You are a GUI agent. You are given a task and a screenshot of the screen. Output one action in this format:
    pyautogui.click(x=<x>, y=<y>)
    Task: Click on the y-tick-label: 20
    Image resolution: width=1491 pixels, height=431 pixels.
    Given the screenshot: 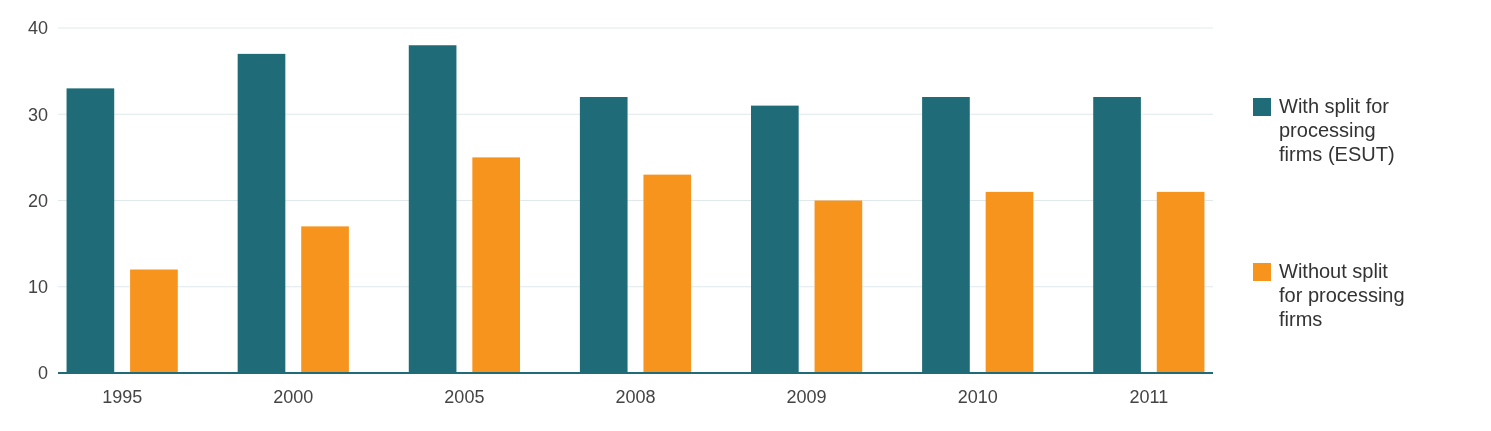 What is the action you would take?
    pyautogui.click(x=37, y=200)
    